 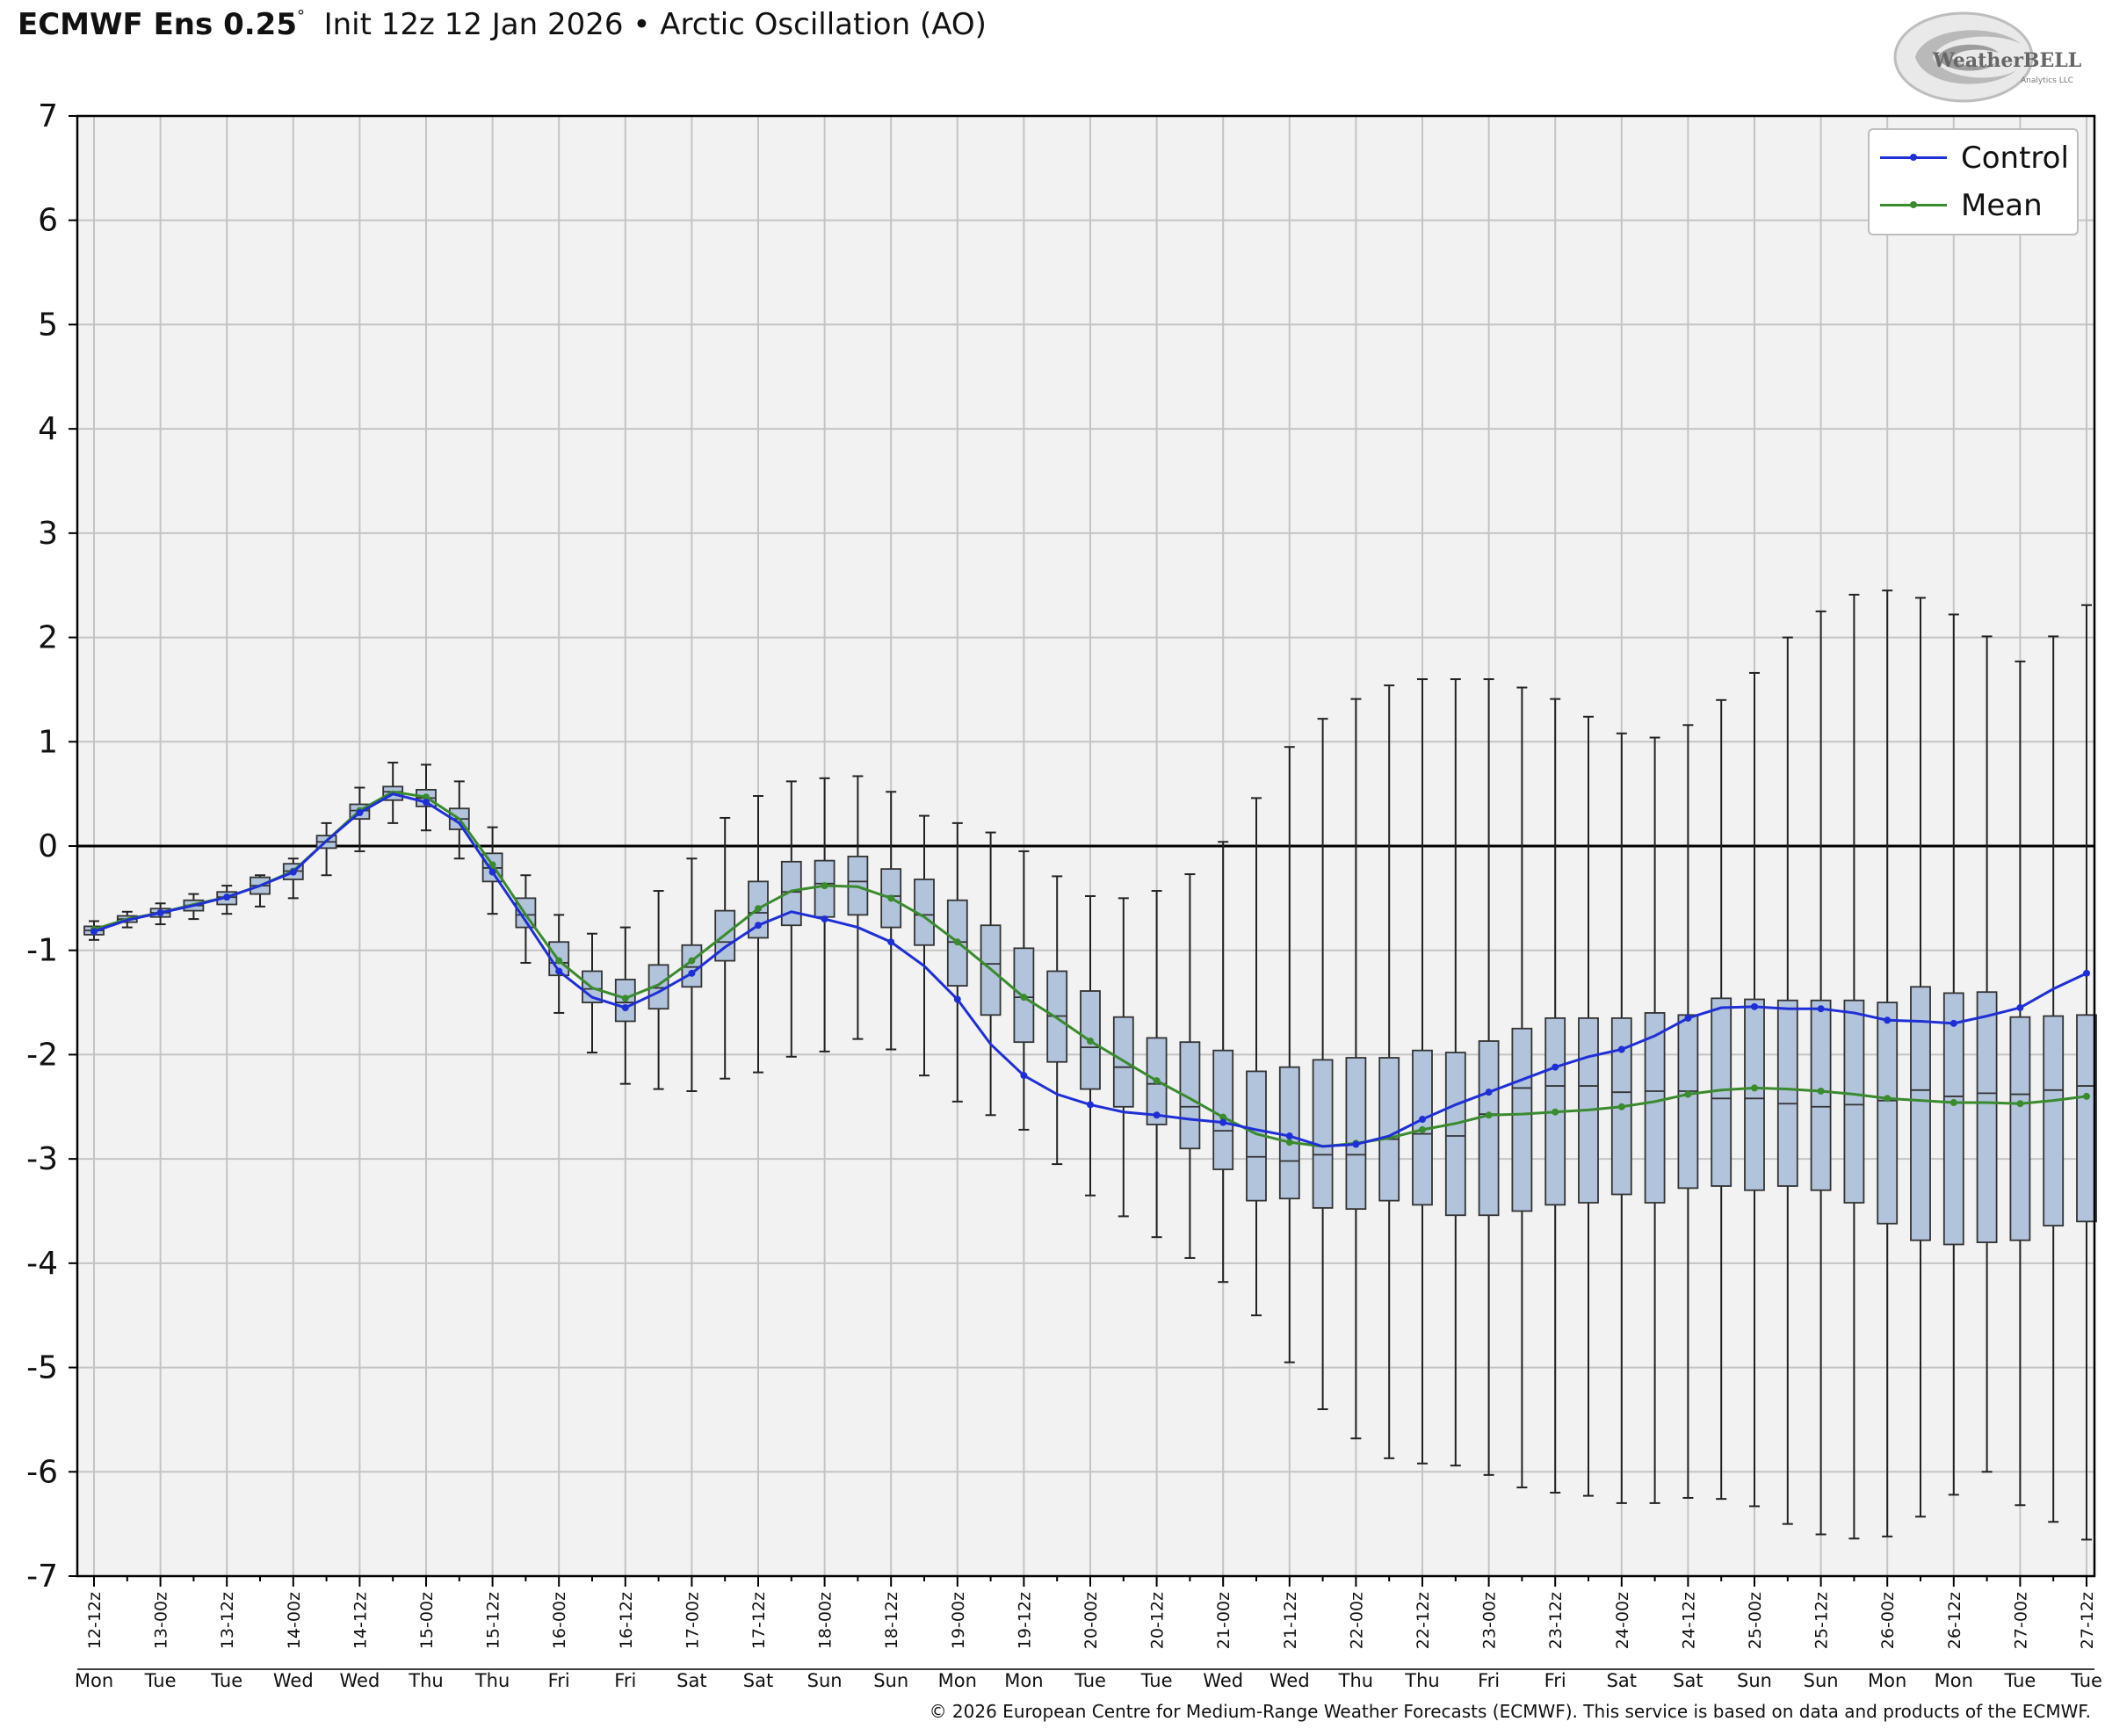 What do you see at coordinates (1223, 1620) in the screenshot?
I see `x-tick-label: 21-00z` at bounding box center [1223, 1620].